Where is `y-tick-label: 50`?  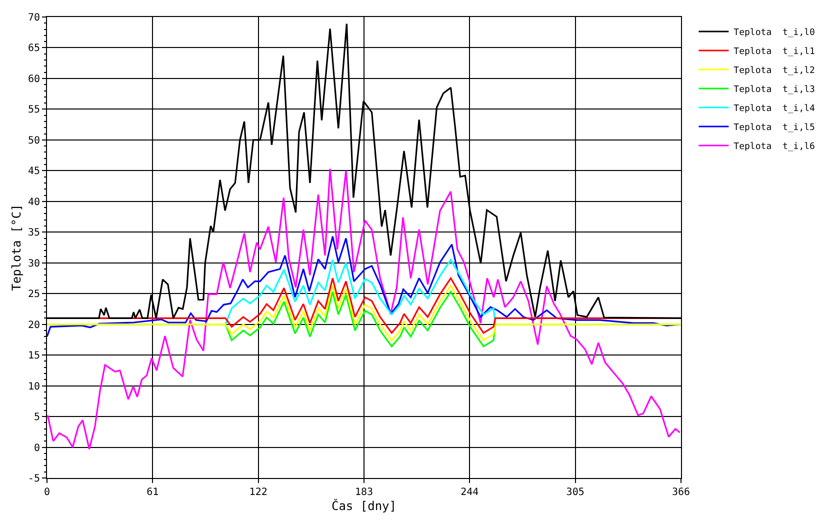
y-tick-label: 50 is located at coordinates (34, 140).